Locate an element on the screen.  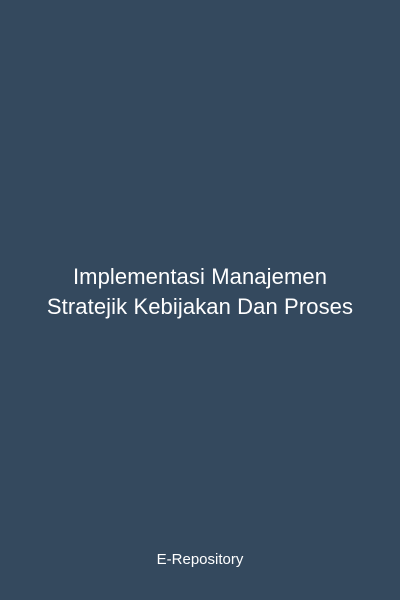
book-title-line-1: Implementasi Manajemen is located at coordinates (200, 276).